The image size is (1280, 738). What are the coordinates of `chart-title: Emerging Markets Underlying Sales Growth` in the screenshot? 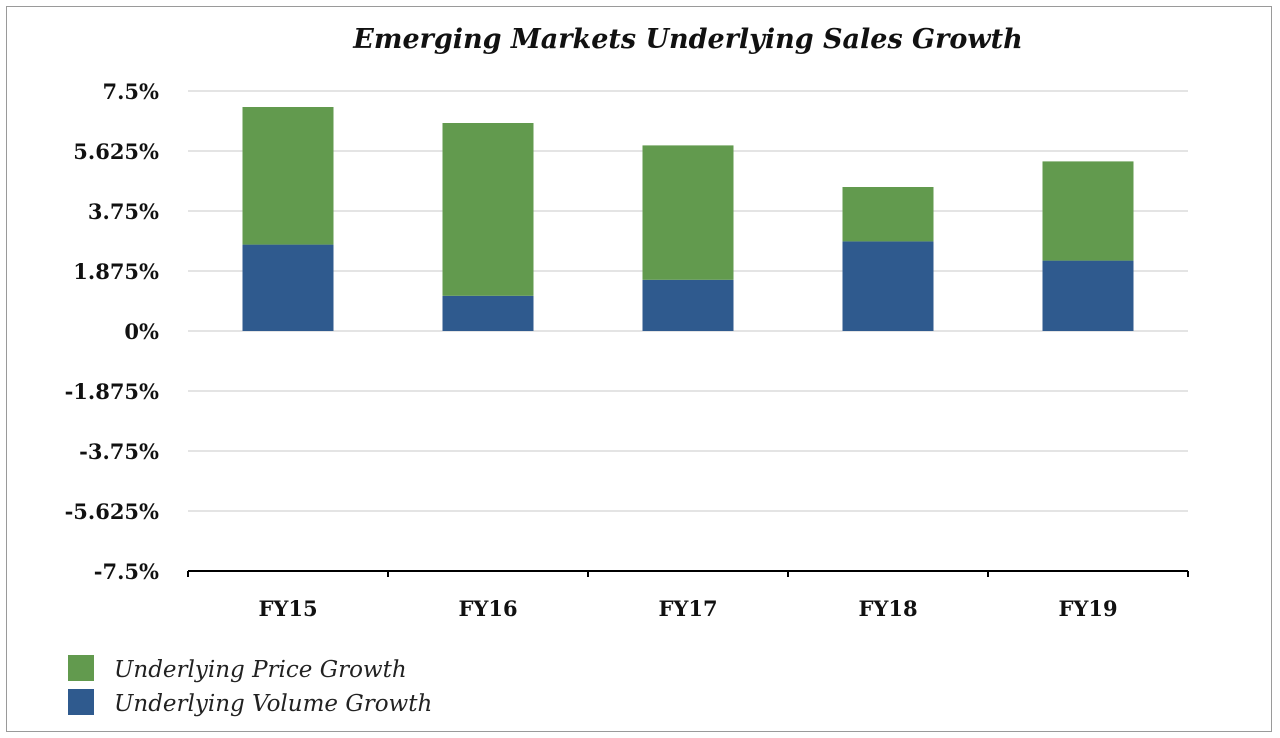 It's located at (687, 39).